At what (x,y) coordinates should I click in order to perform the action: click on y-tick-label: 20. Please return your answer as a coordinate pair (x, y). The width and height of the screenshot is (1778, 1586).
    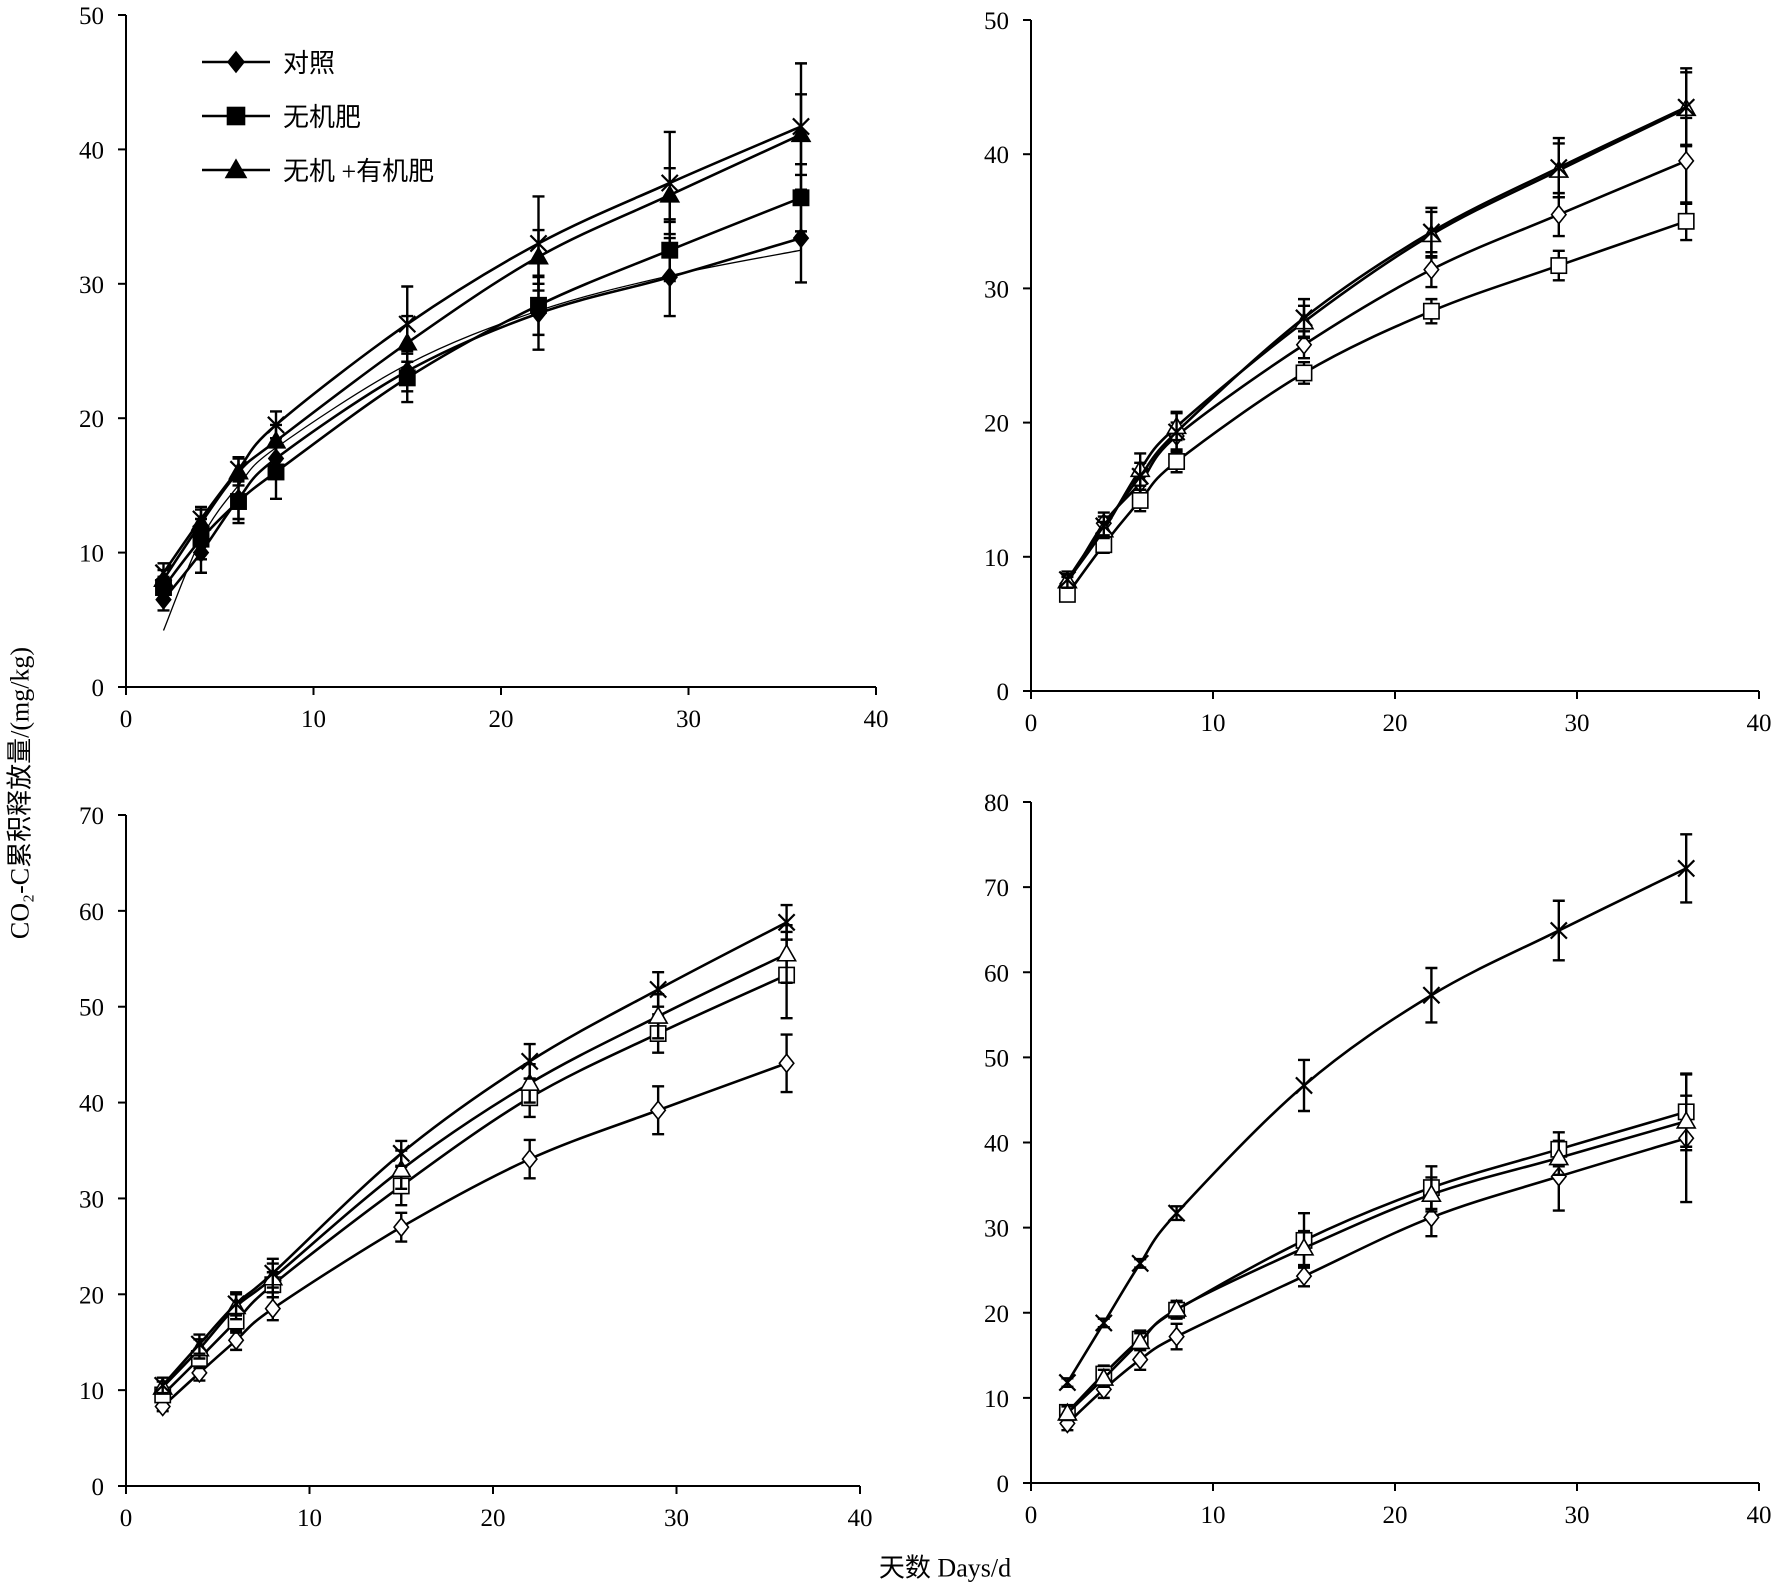
    Looking at the image, I should click on (91, 1295).